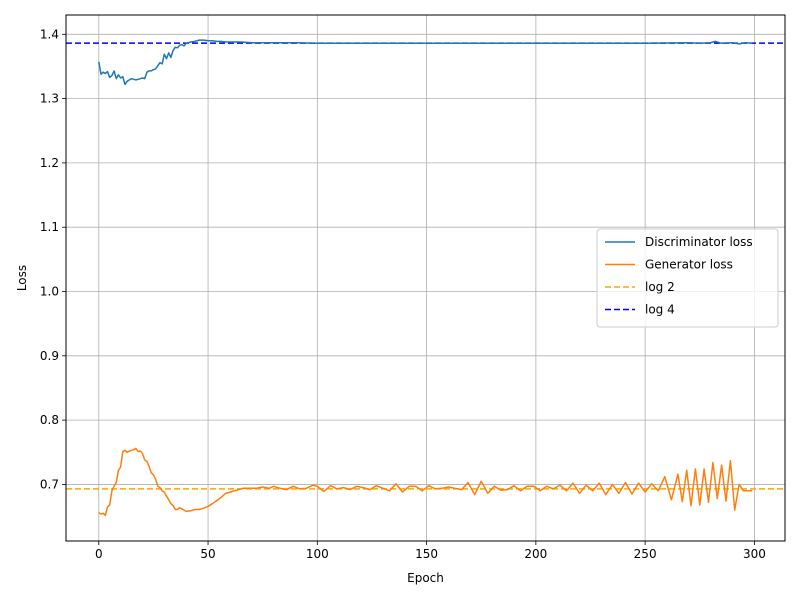 Image resolution: width=800 pixels, height=600 pixels. I want to click on x-tick-label: 50, so click(207, 554).